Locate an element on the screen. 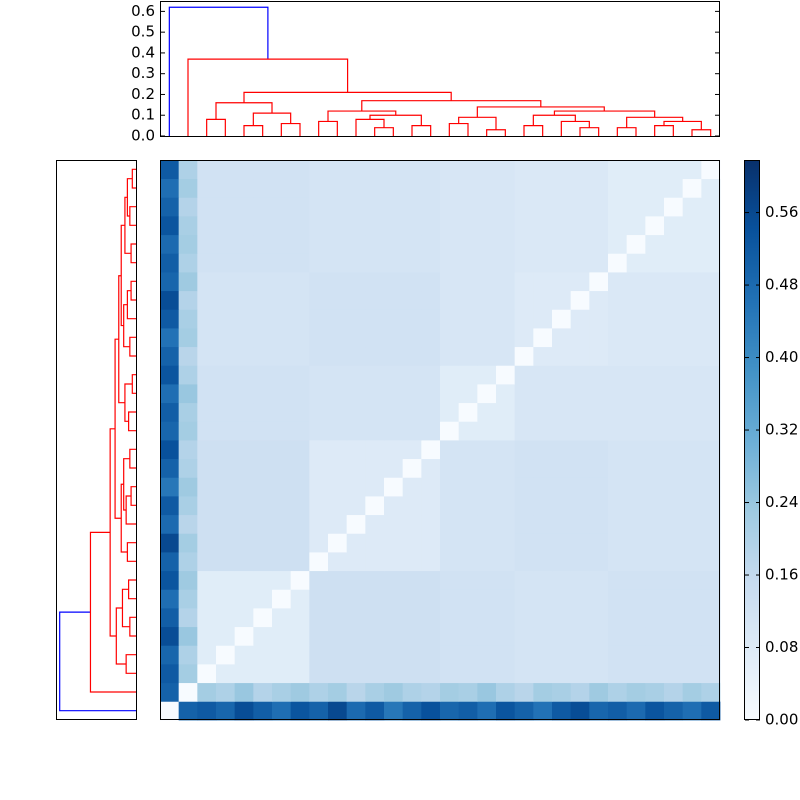 The image size is (800, 800). colorbar-tick-label: 0.32 is located at coordinates (781, 430).